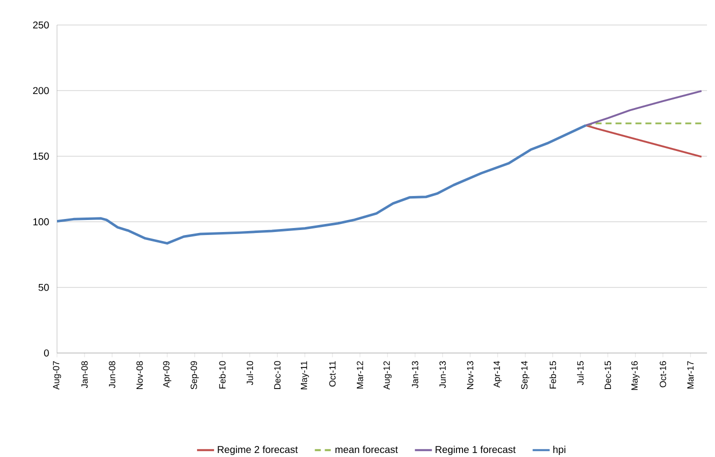 The width and height of the screenshot is (715, 457). I want to click on x-tick-label: Dec-15, so click(607, 375).